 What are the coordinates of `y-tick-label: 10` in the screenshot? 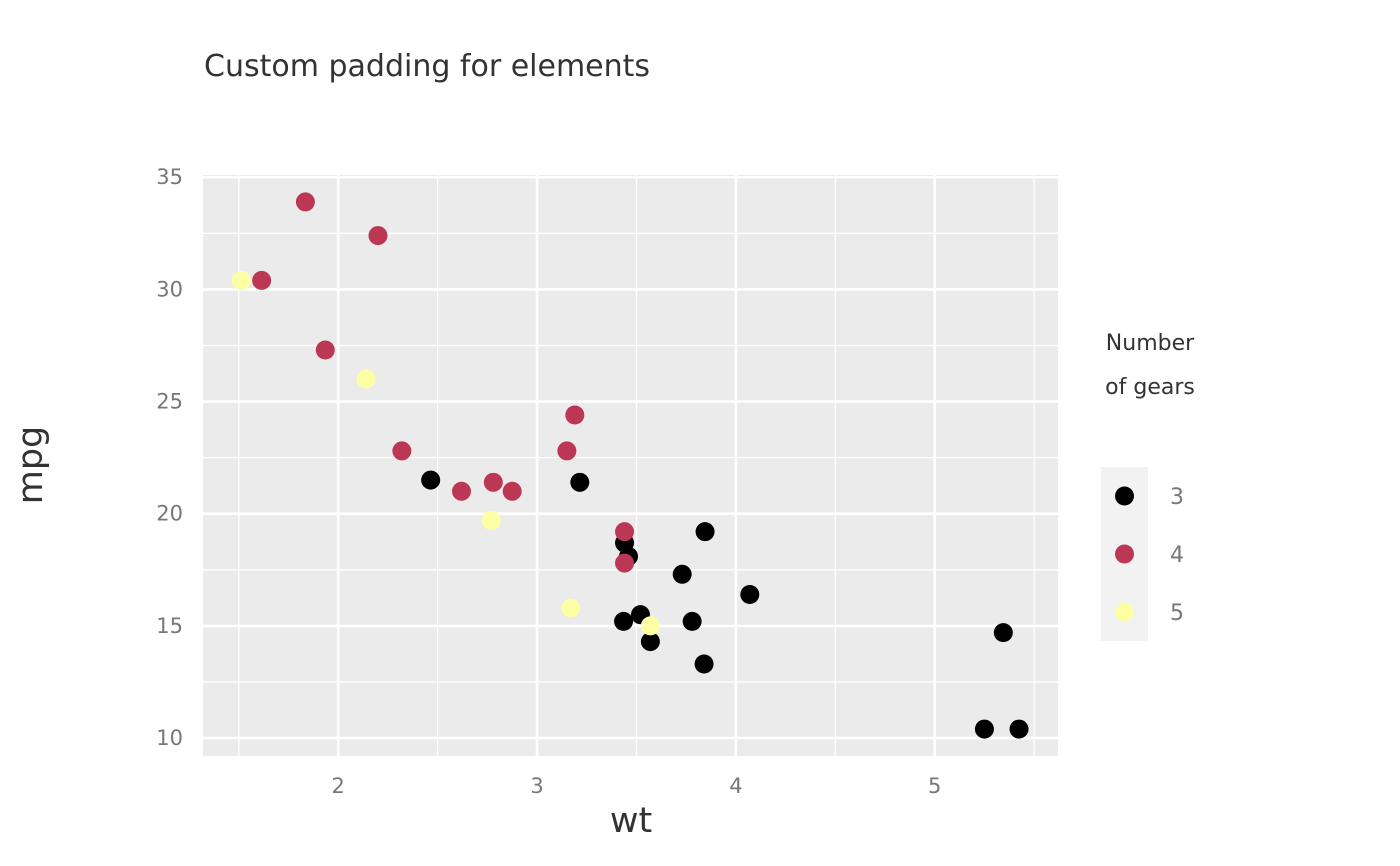 It's located at (169, 738).